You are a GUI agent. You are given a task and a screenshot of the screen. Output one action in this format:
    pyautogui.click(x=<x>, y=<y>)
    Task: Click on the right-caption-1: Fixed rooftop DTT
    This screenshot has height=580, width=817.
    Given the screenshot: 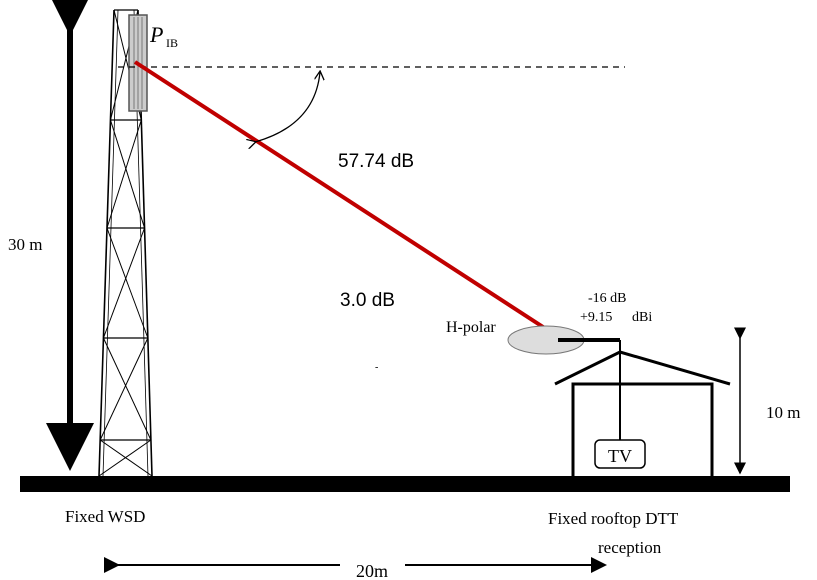 What is the action you would take?
    pyautogui.click(x=613, y=518)
    